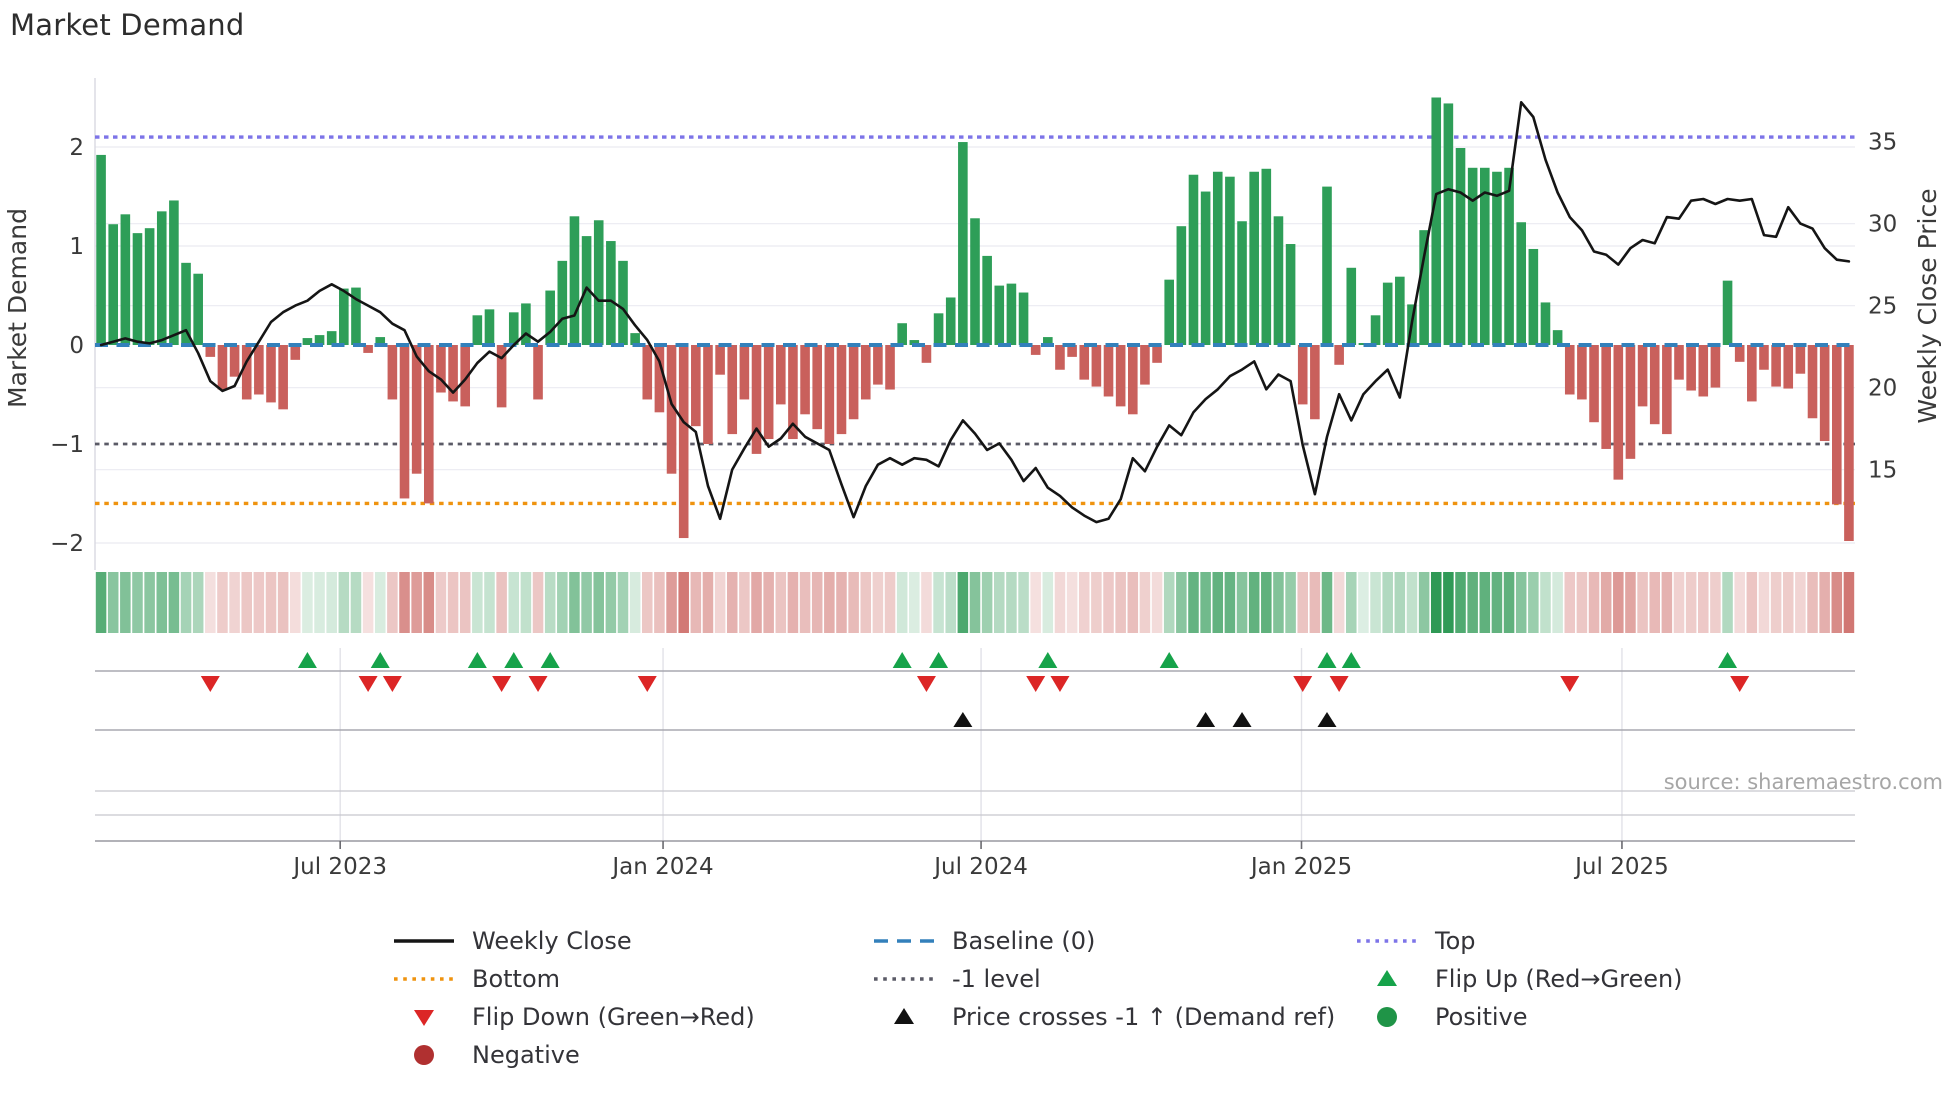 The height and width of the screenshot is (1102, 1960). I want to click on right-axis-title: Weekly Close Price, so click(1927, 305).